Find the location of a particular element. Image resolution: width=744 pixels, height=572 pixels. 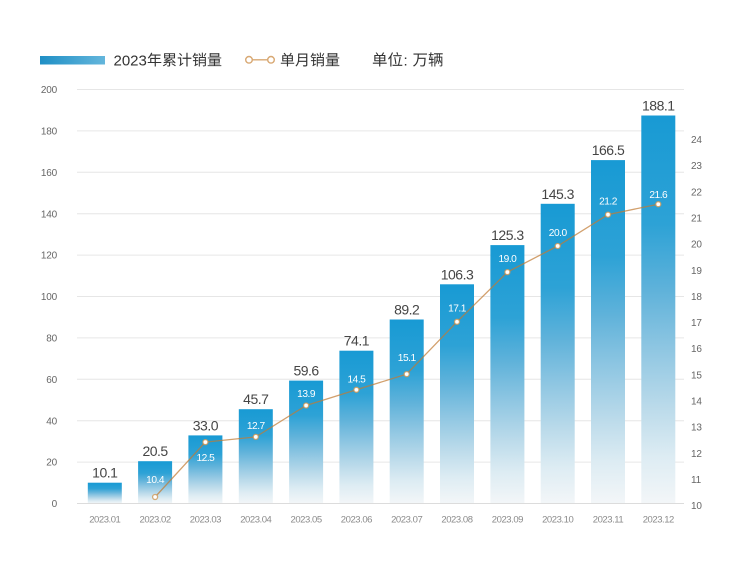

svg-text: 200 is located at coordinates (49, 90).